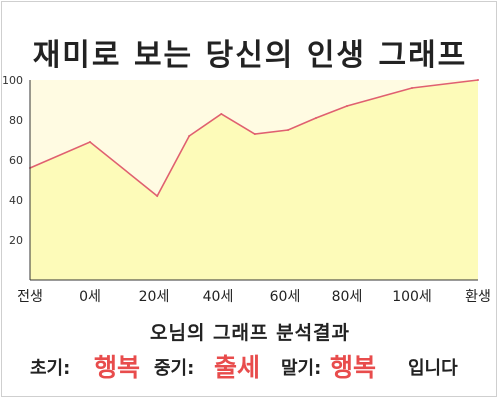  What do you see at coordinates (154, 297) in the screenshot?
I see `x-tick-label: 20세` at bounding box center [154, 297].